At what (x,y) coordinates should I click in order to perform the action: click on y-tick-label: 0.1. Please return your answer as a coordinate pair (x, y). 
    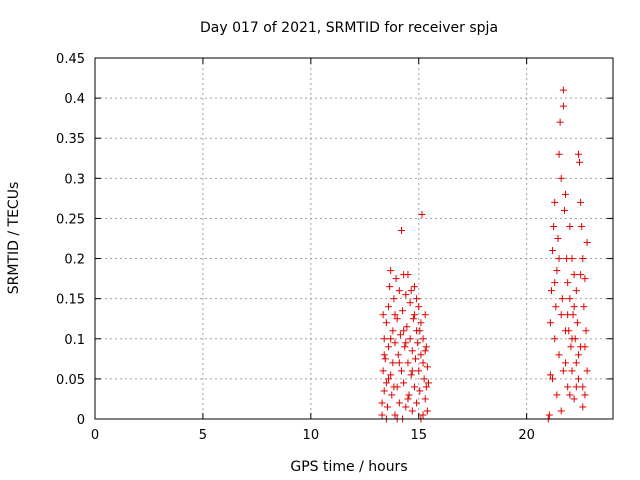
    Looking at the image, I should click on (74, 340).